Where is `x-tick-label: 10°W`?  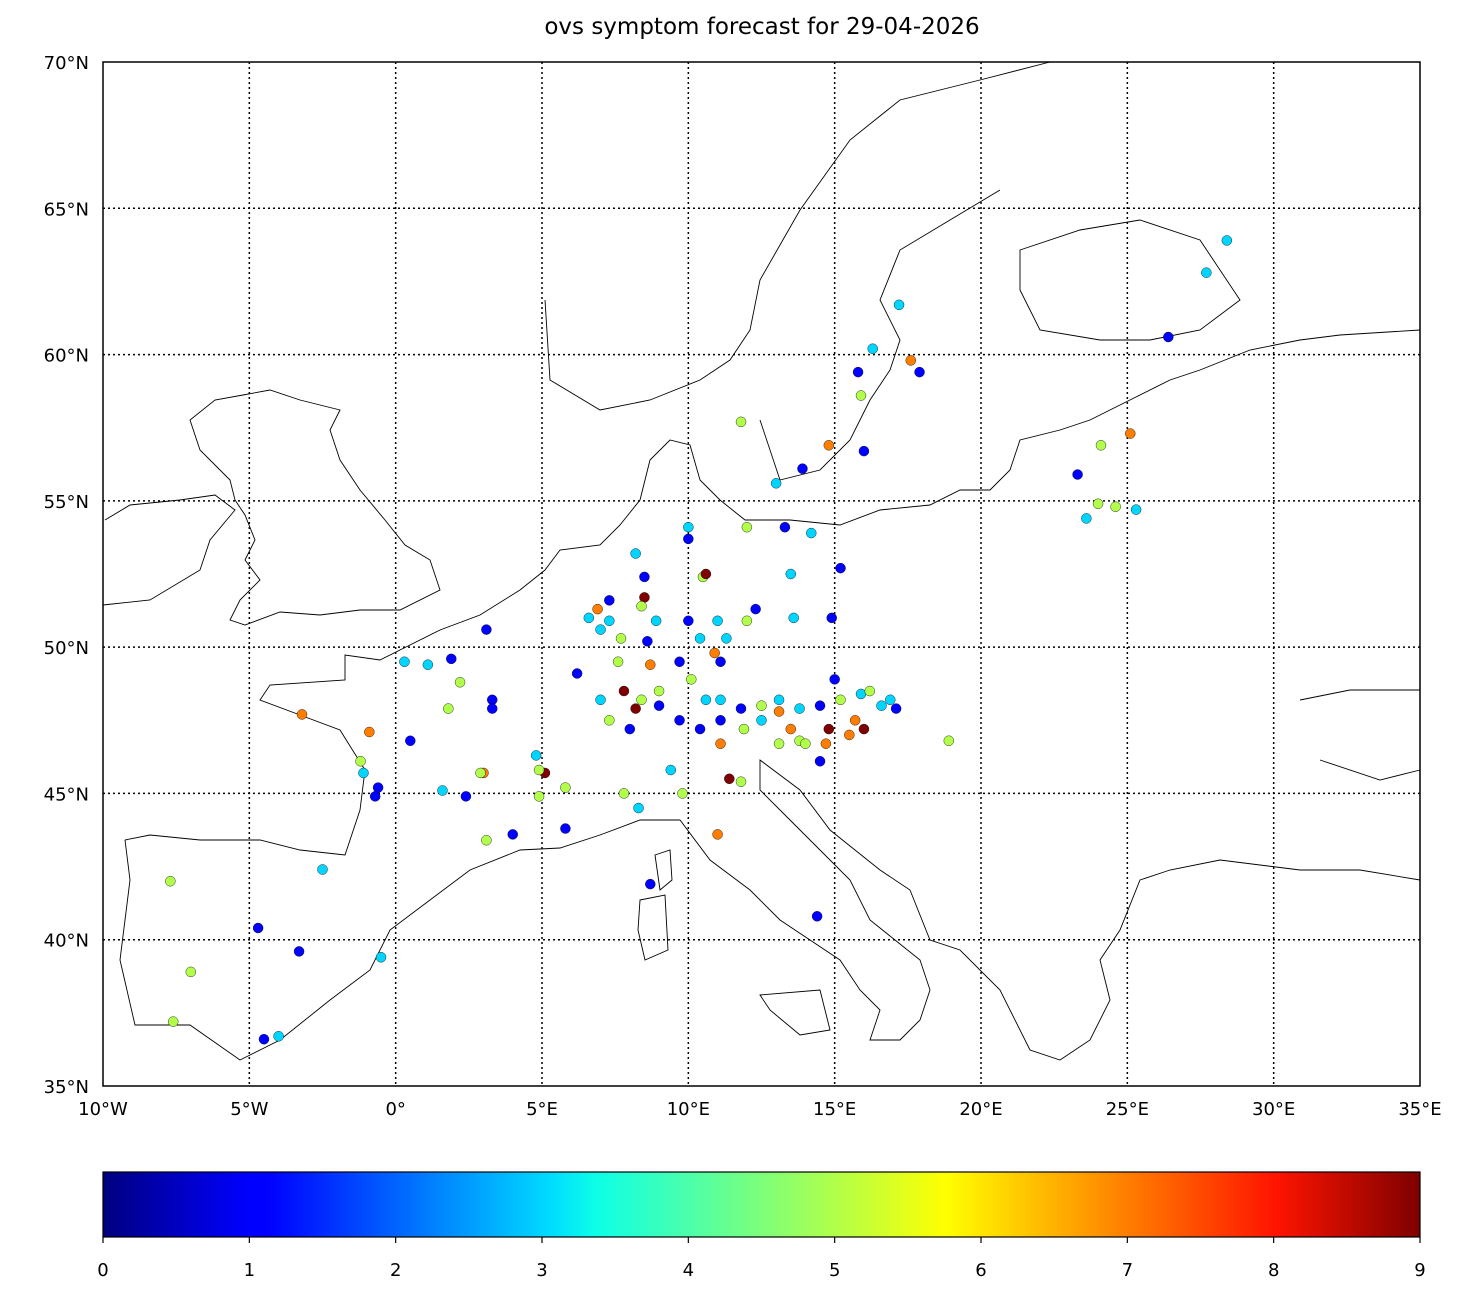
x-tick-label: 10°W is located at coordinates (103, 1109).